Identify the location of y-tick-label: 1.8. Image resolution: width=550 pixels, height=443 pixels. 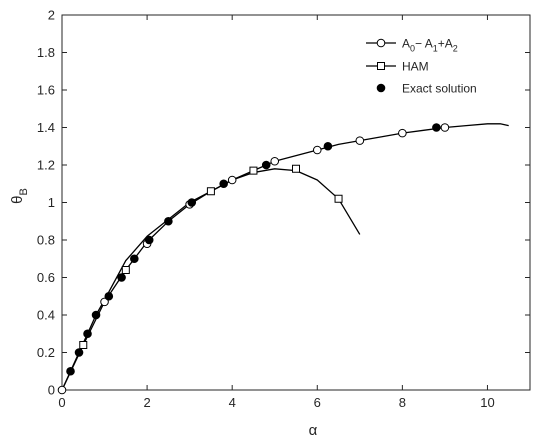
(46, 52).